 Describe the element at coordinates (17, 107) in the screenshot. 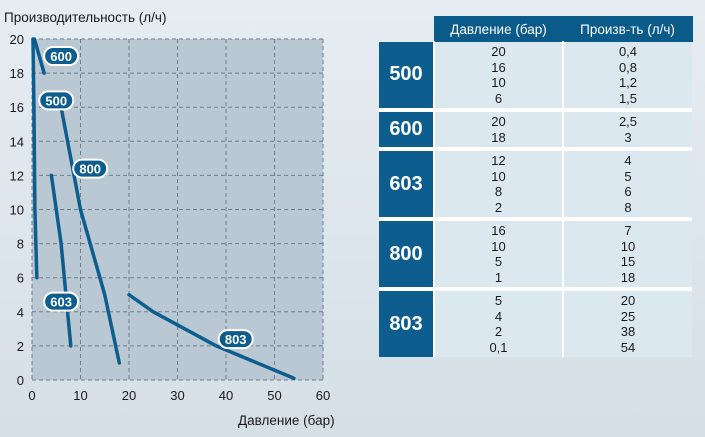

I see `y-tick-label: 16` at that location.